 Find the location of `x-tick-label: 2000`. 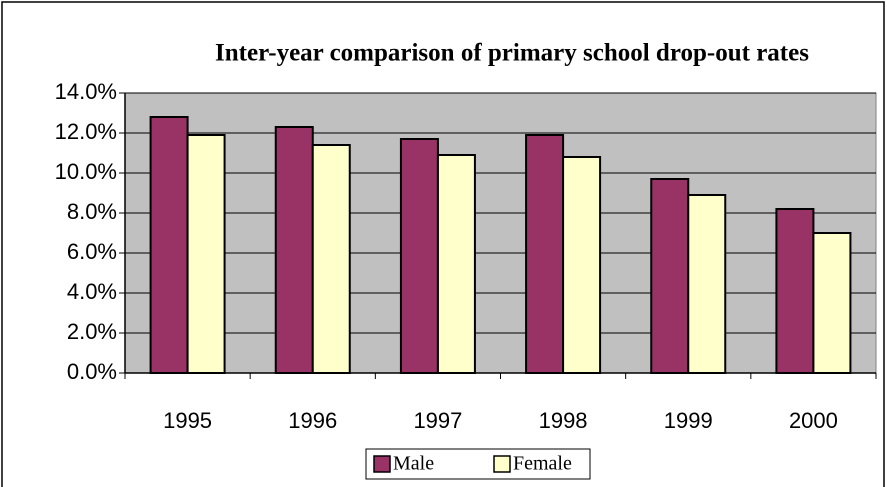

x-tick-label: 2000 is located at coordinates (813, 420).